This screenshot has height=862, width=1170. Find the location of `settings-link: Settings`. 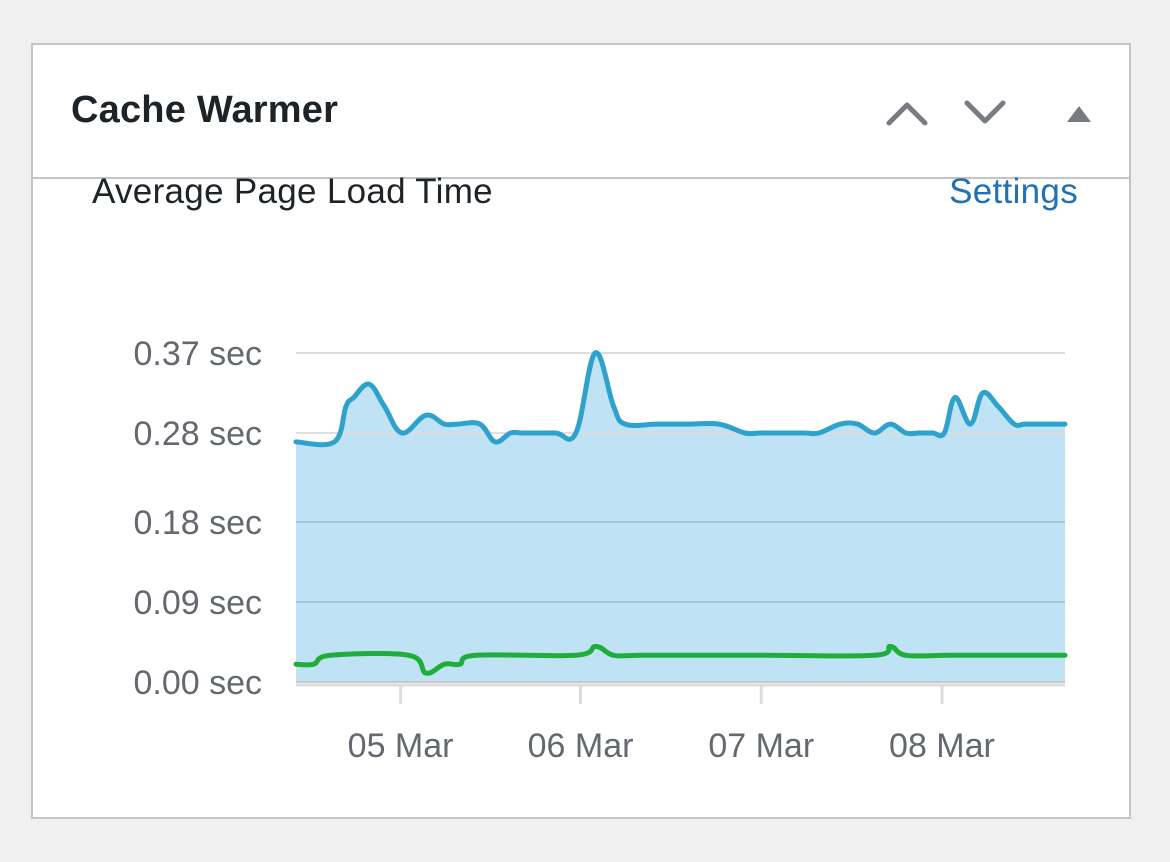

settings-link: Settings is located at coordinates (1013, 191).